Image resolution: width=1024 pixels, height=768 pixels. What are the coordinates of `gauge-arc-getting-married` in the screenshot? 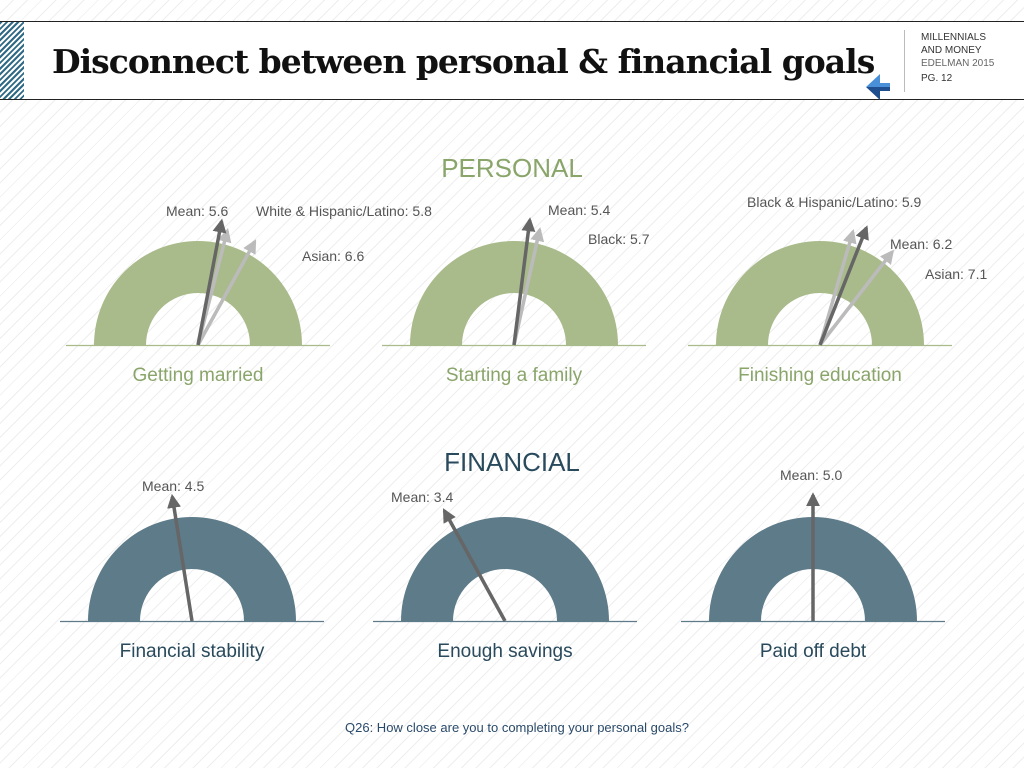 It's located at (198, 293).